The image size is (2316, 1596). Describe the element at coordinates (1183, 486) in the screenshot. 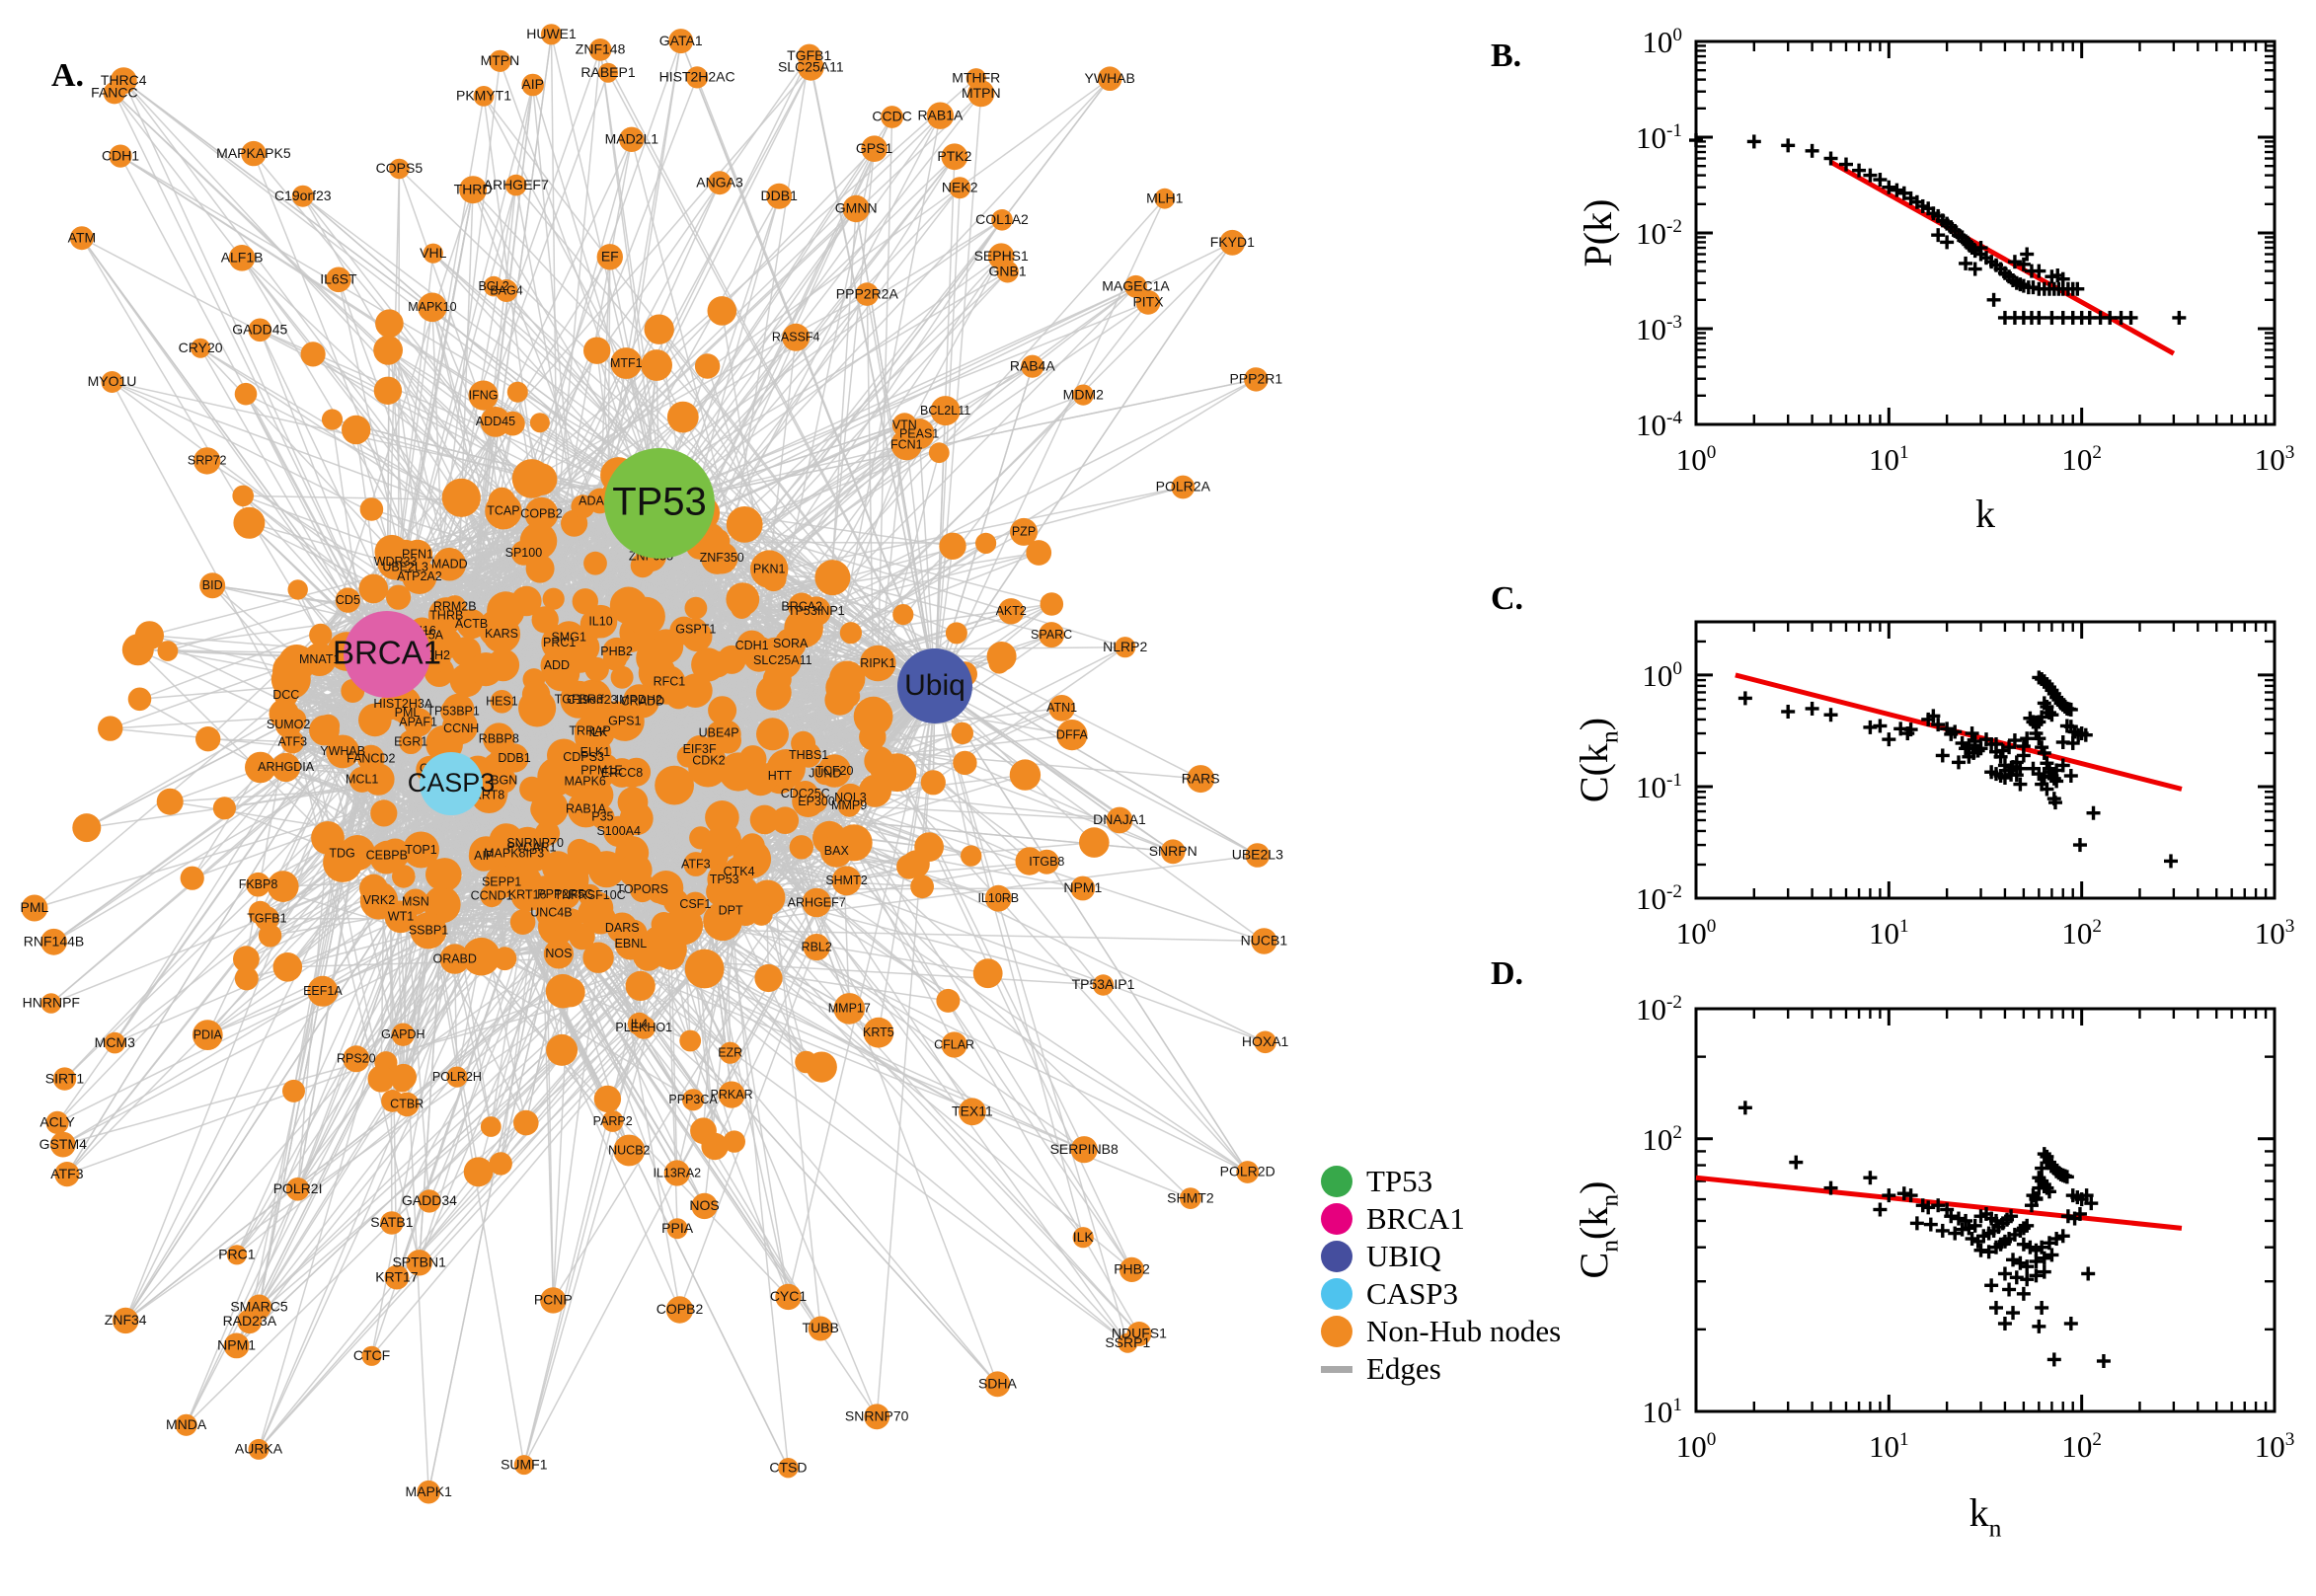

I see `network-node-label: POLR2A` at that location.